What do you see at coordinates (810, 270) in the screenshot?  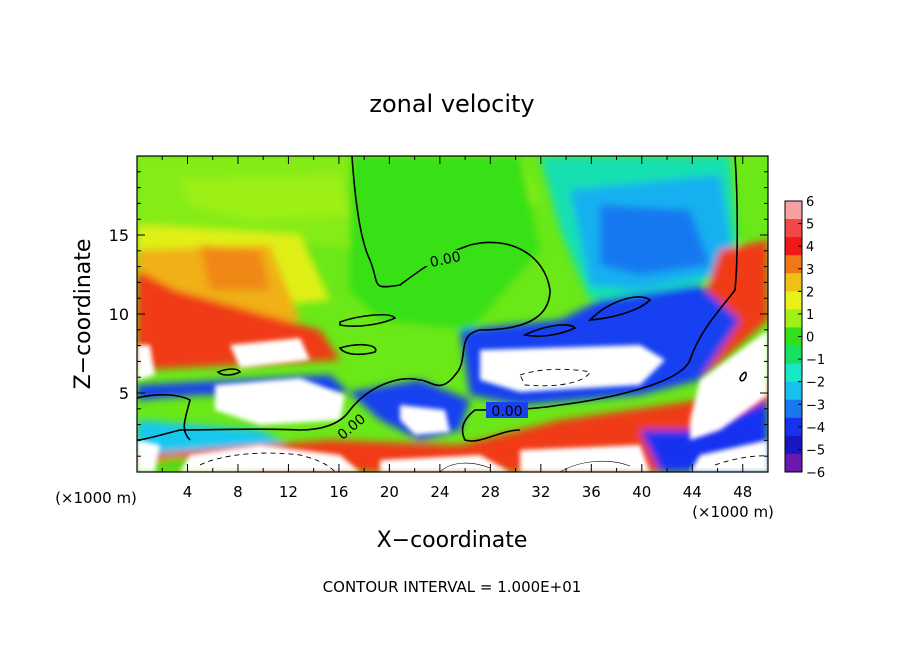 I see `colorbar-tick-label: 3` at bounding box center [810, 270].